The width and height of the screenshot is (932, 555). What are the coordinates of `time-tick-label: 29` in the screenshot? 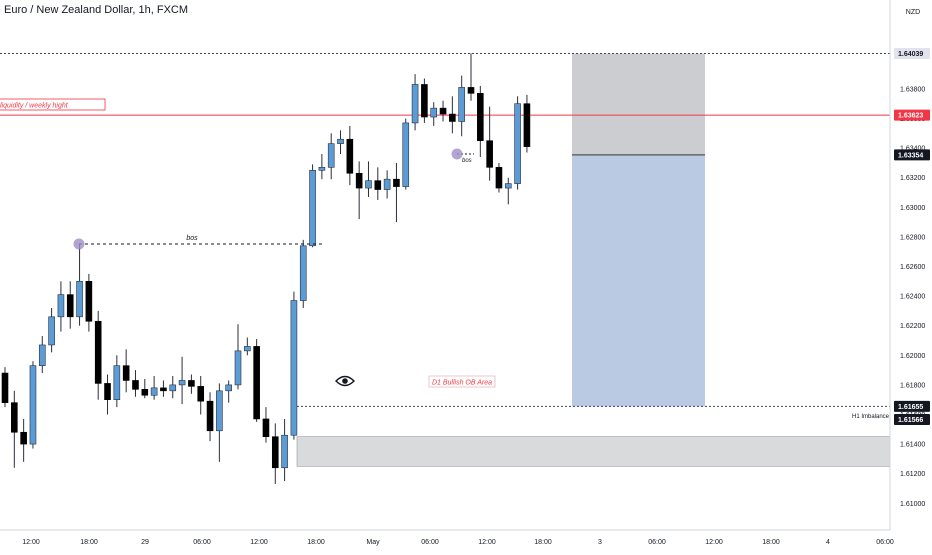 It's located at (145, 542).